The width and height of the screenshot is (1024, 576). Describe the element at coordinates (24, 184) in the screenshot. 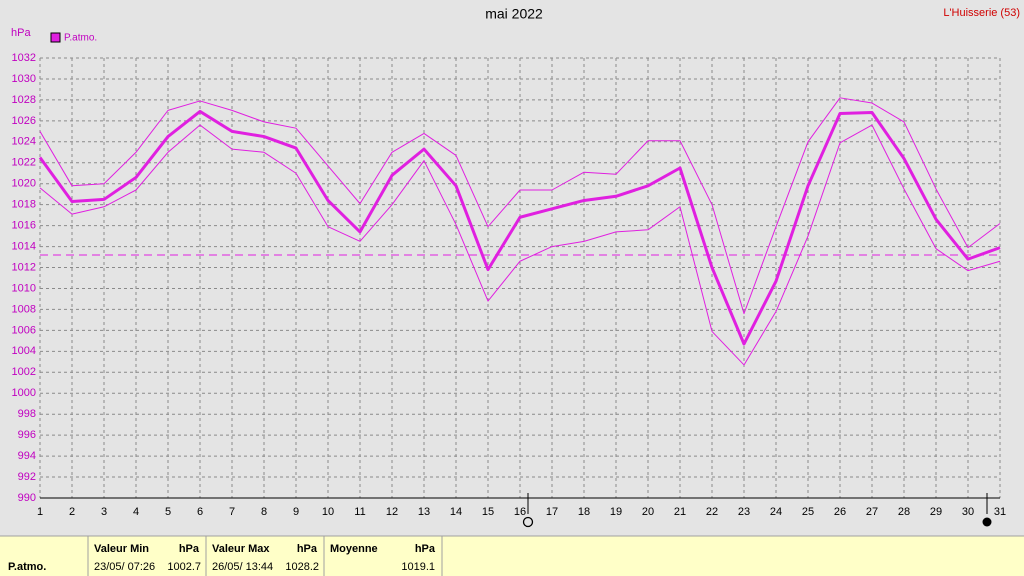

I see `y-tick-label: 1020` at that location.